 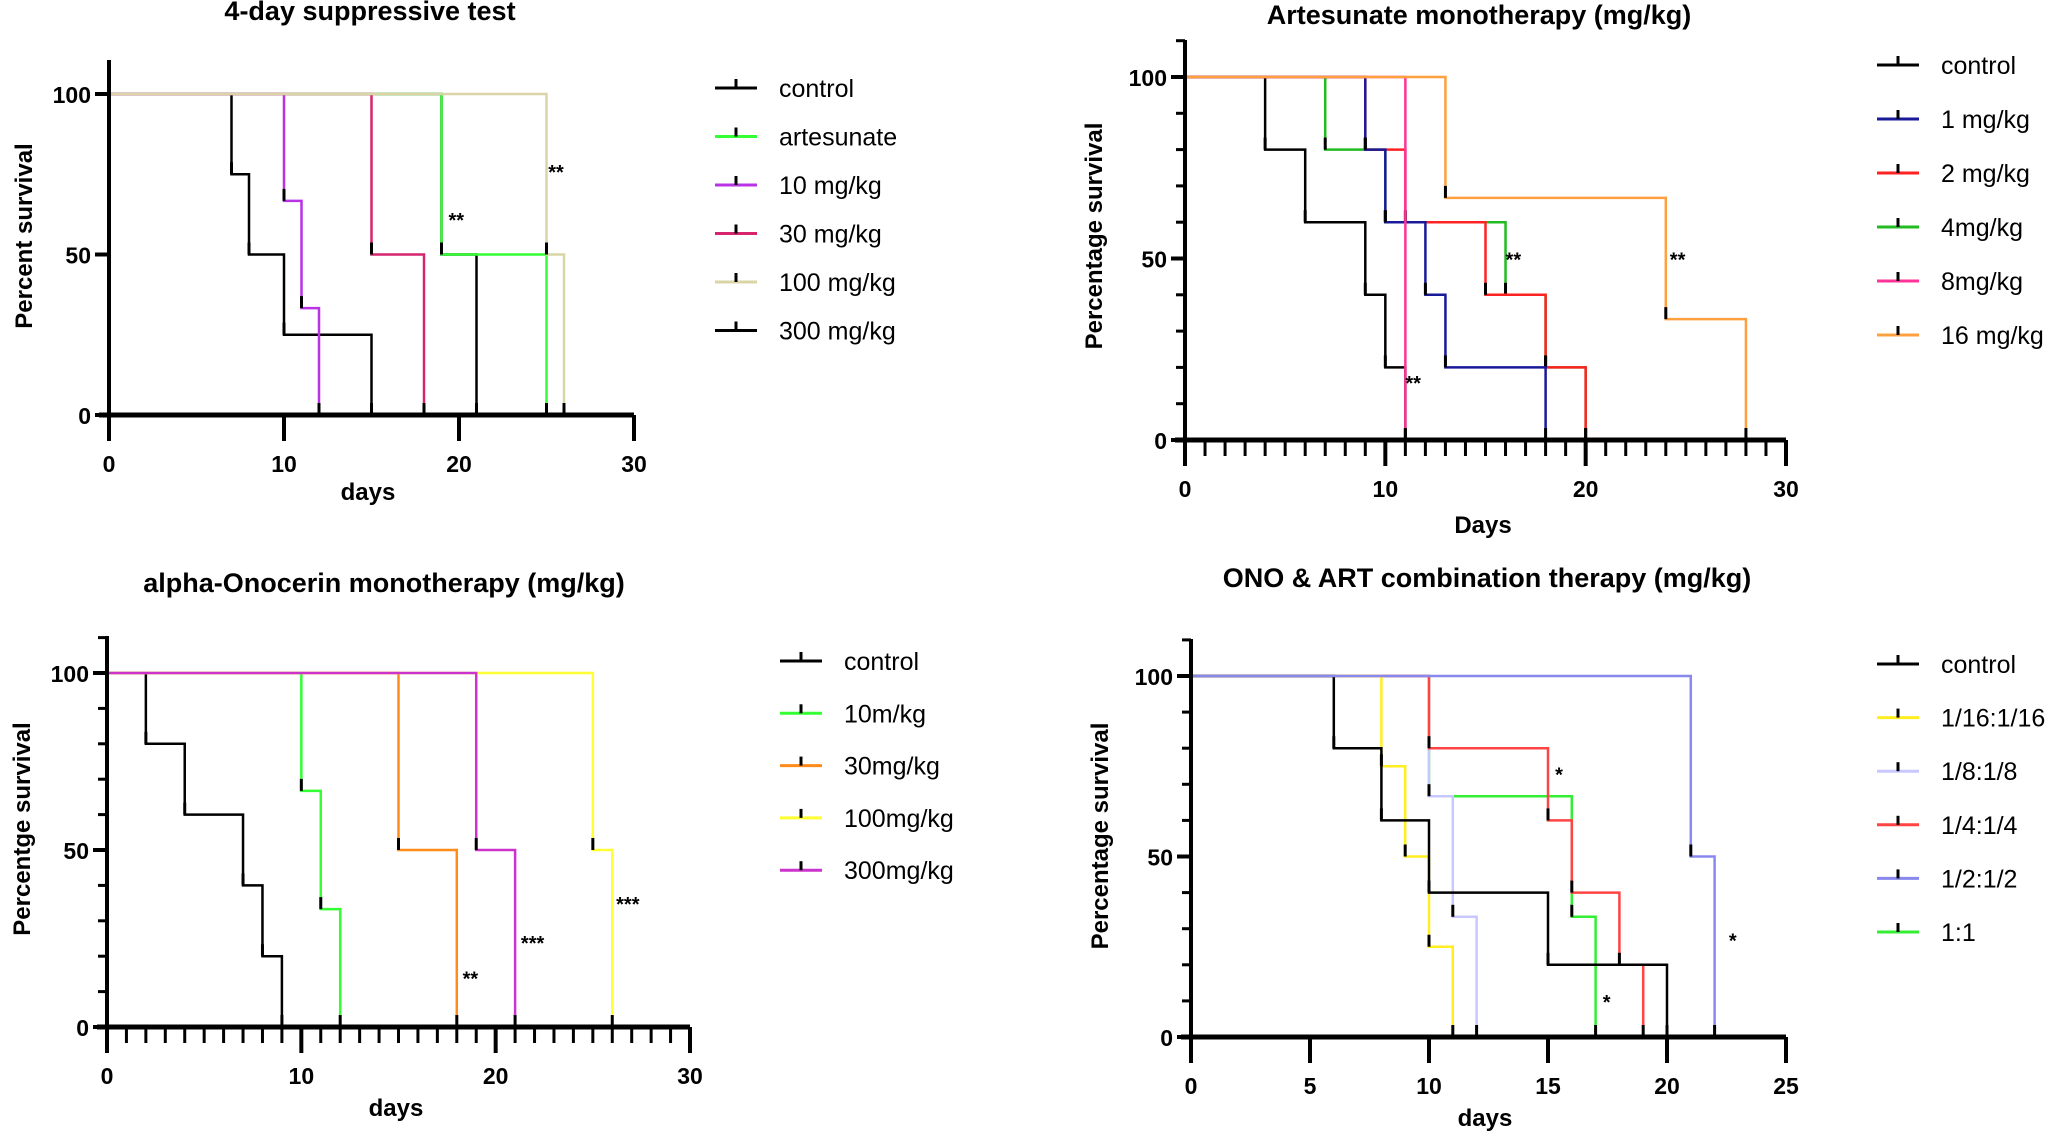 I want to click on legend-label: 1/4:1/4, so click(x=1979, y=826).